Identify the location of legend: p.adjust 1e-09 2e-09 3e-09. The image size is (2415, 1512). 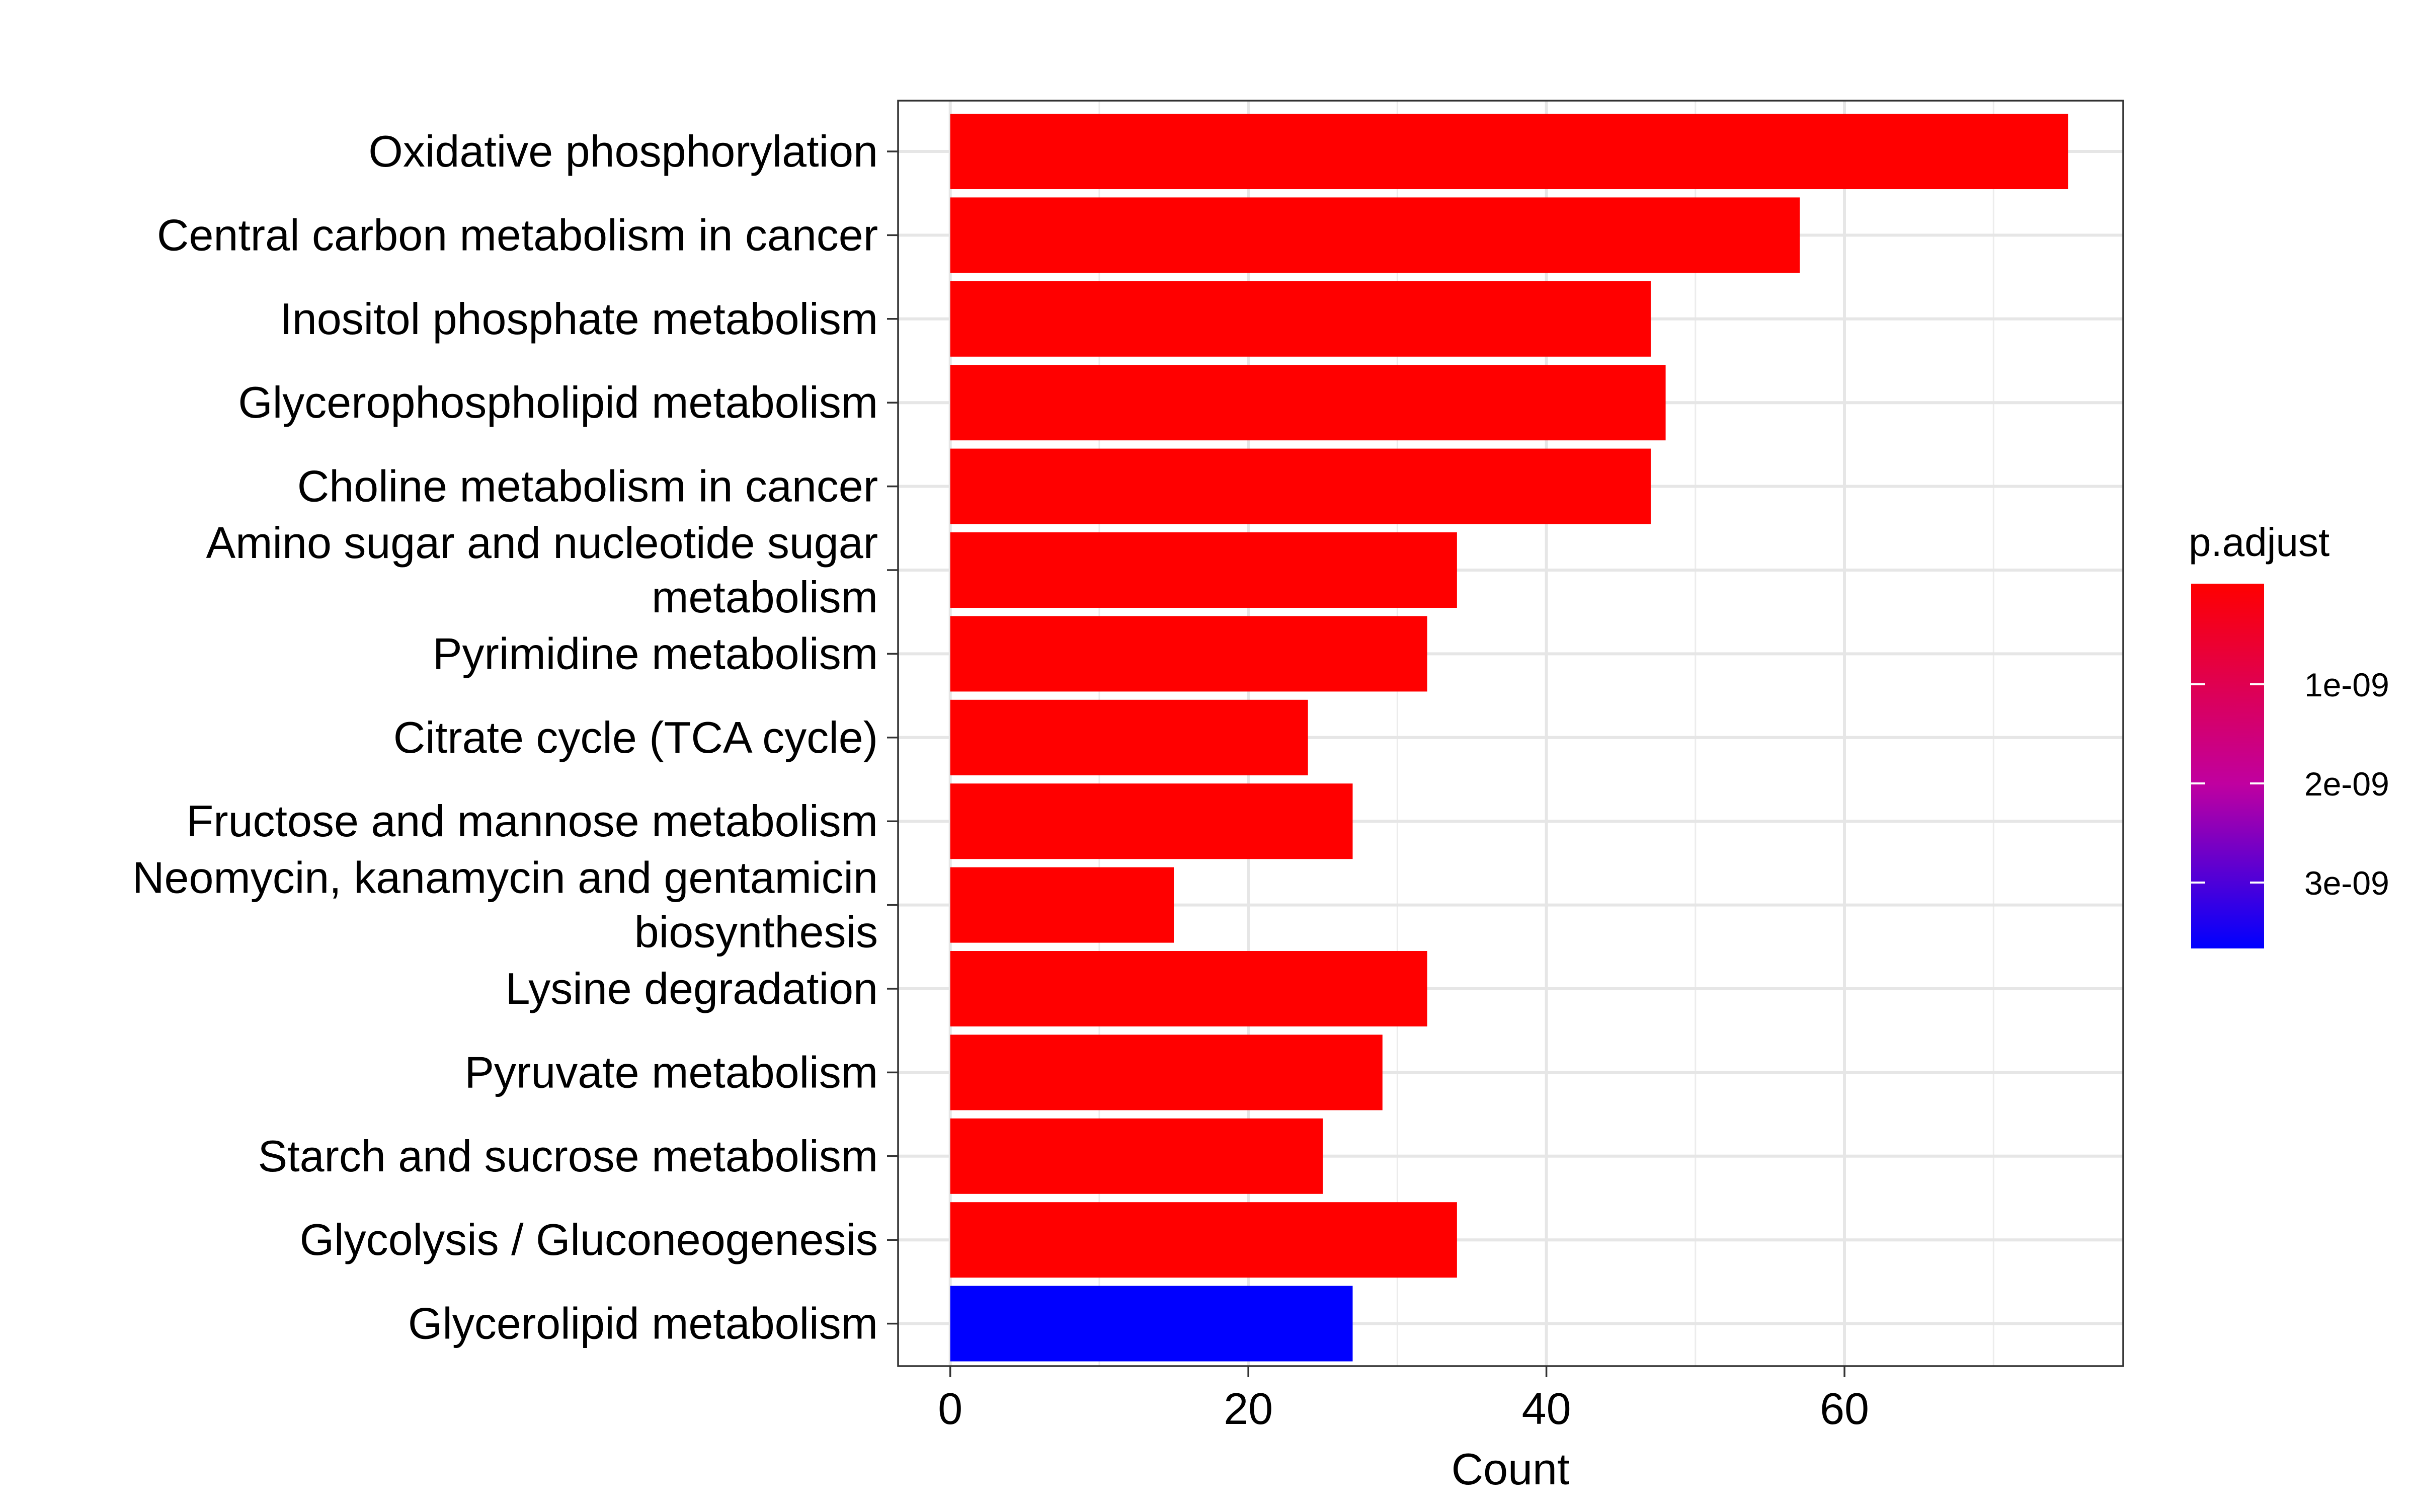
(2289, 734).